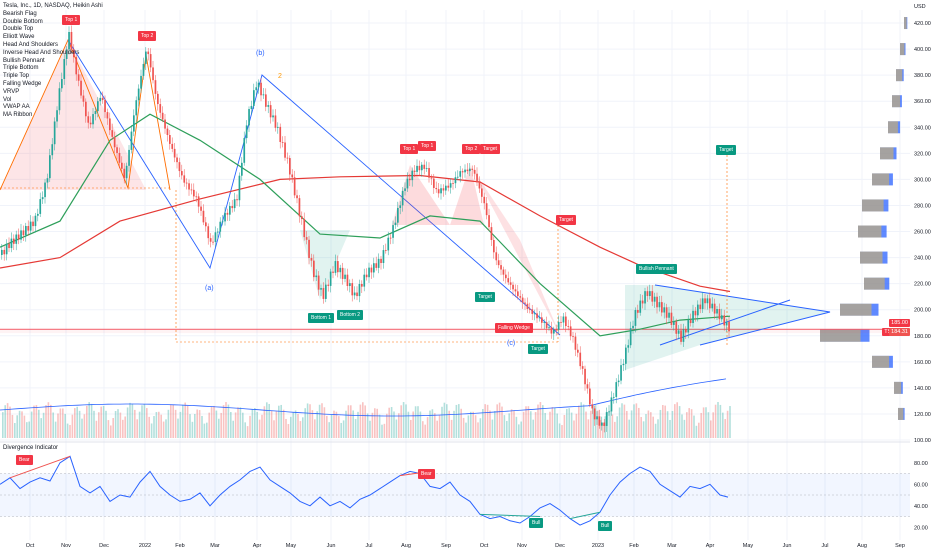  Describe the element at coordinates (260, 53) in the screenshot. I see `wave-label-b: (b)` at that location.